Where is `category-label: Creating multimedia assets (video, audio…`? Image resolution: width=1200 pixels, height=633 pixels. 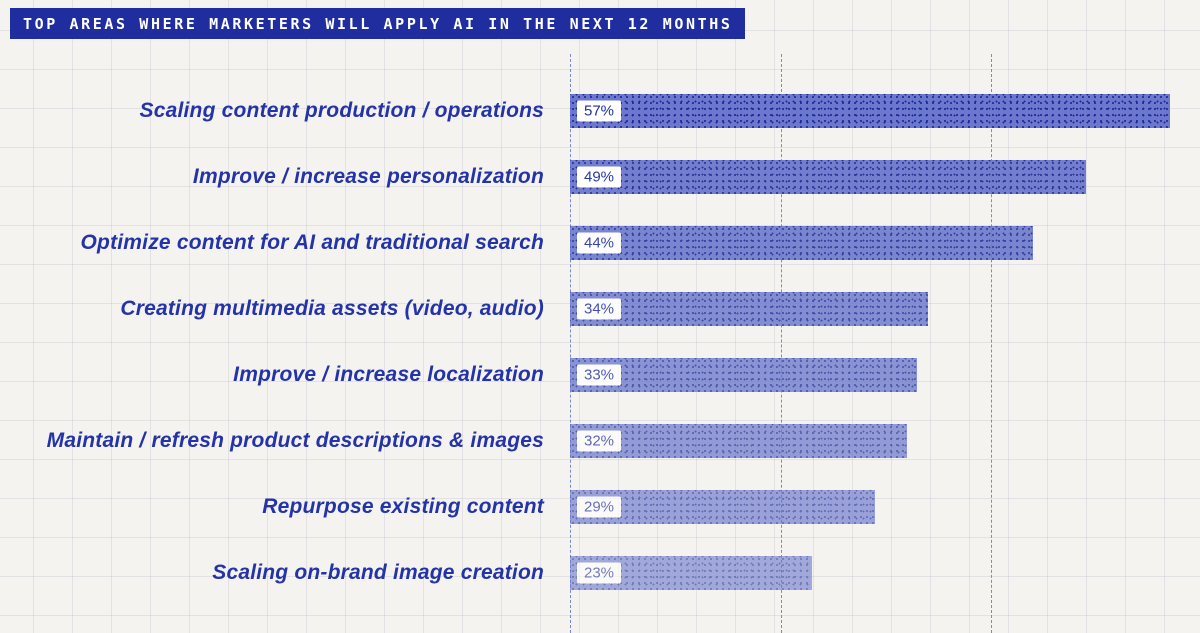
category-label: Creating multimedia assets (video, audio… is located at coordinates (332, 308).